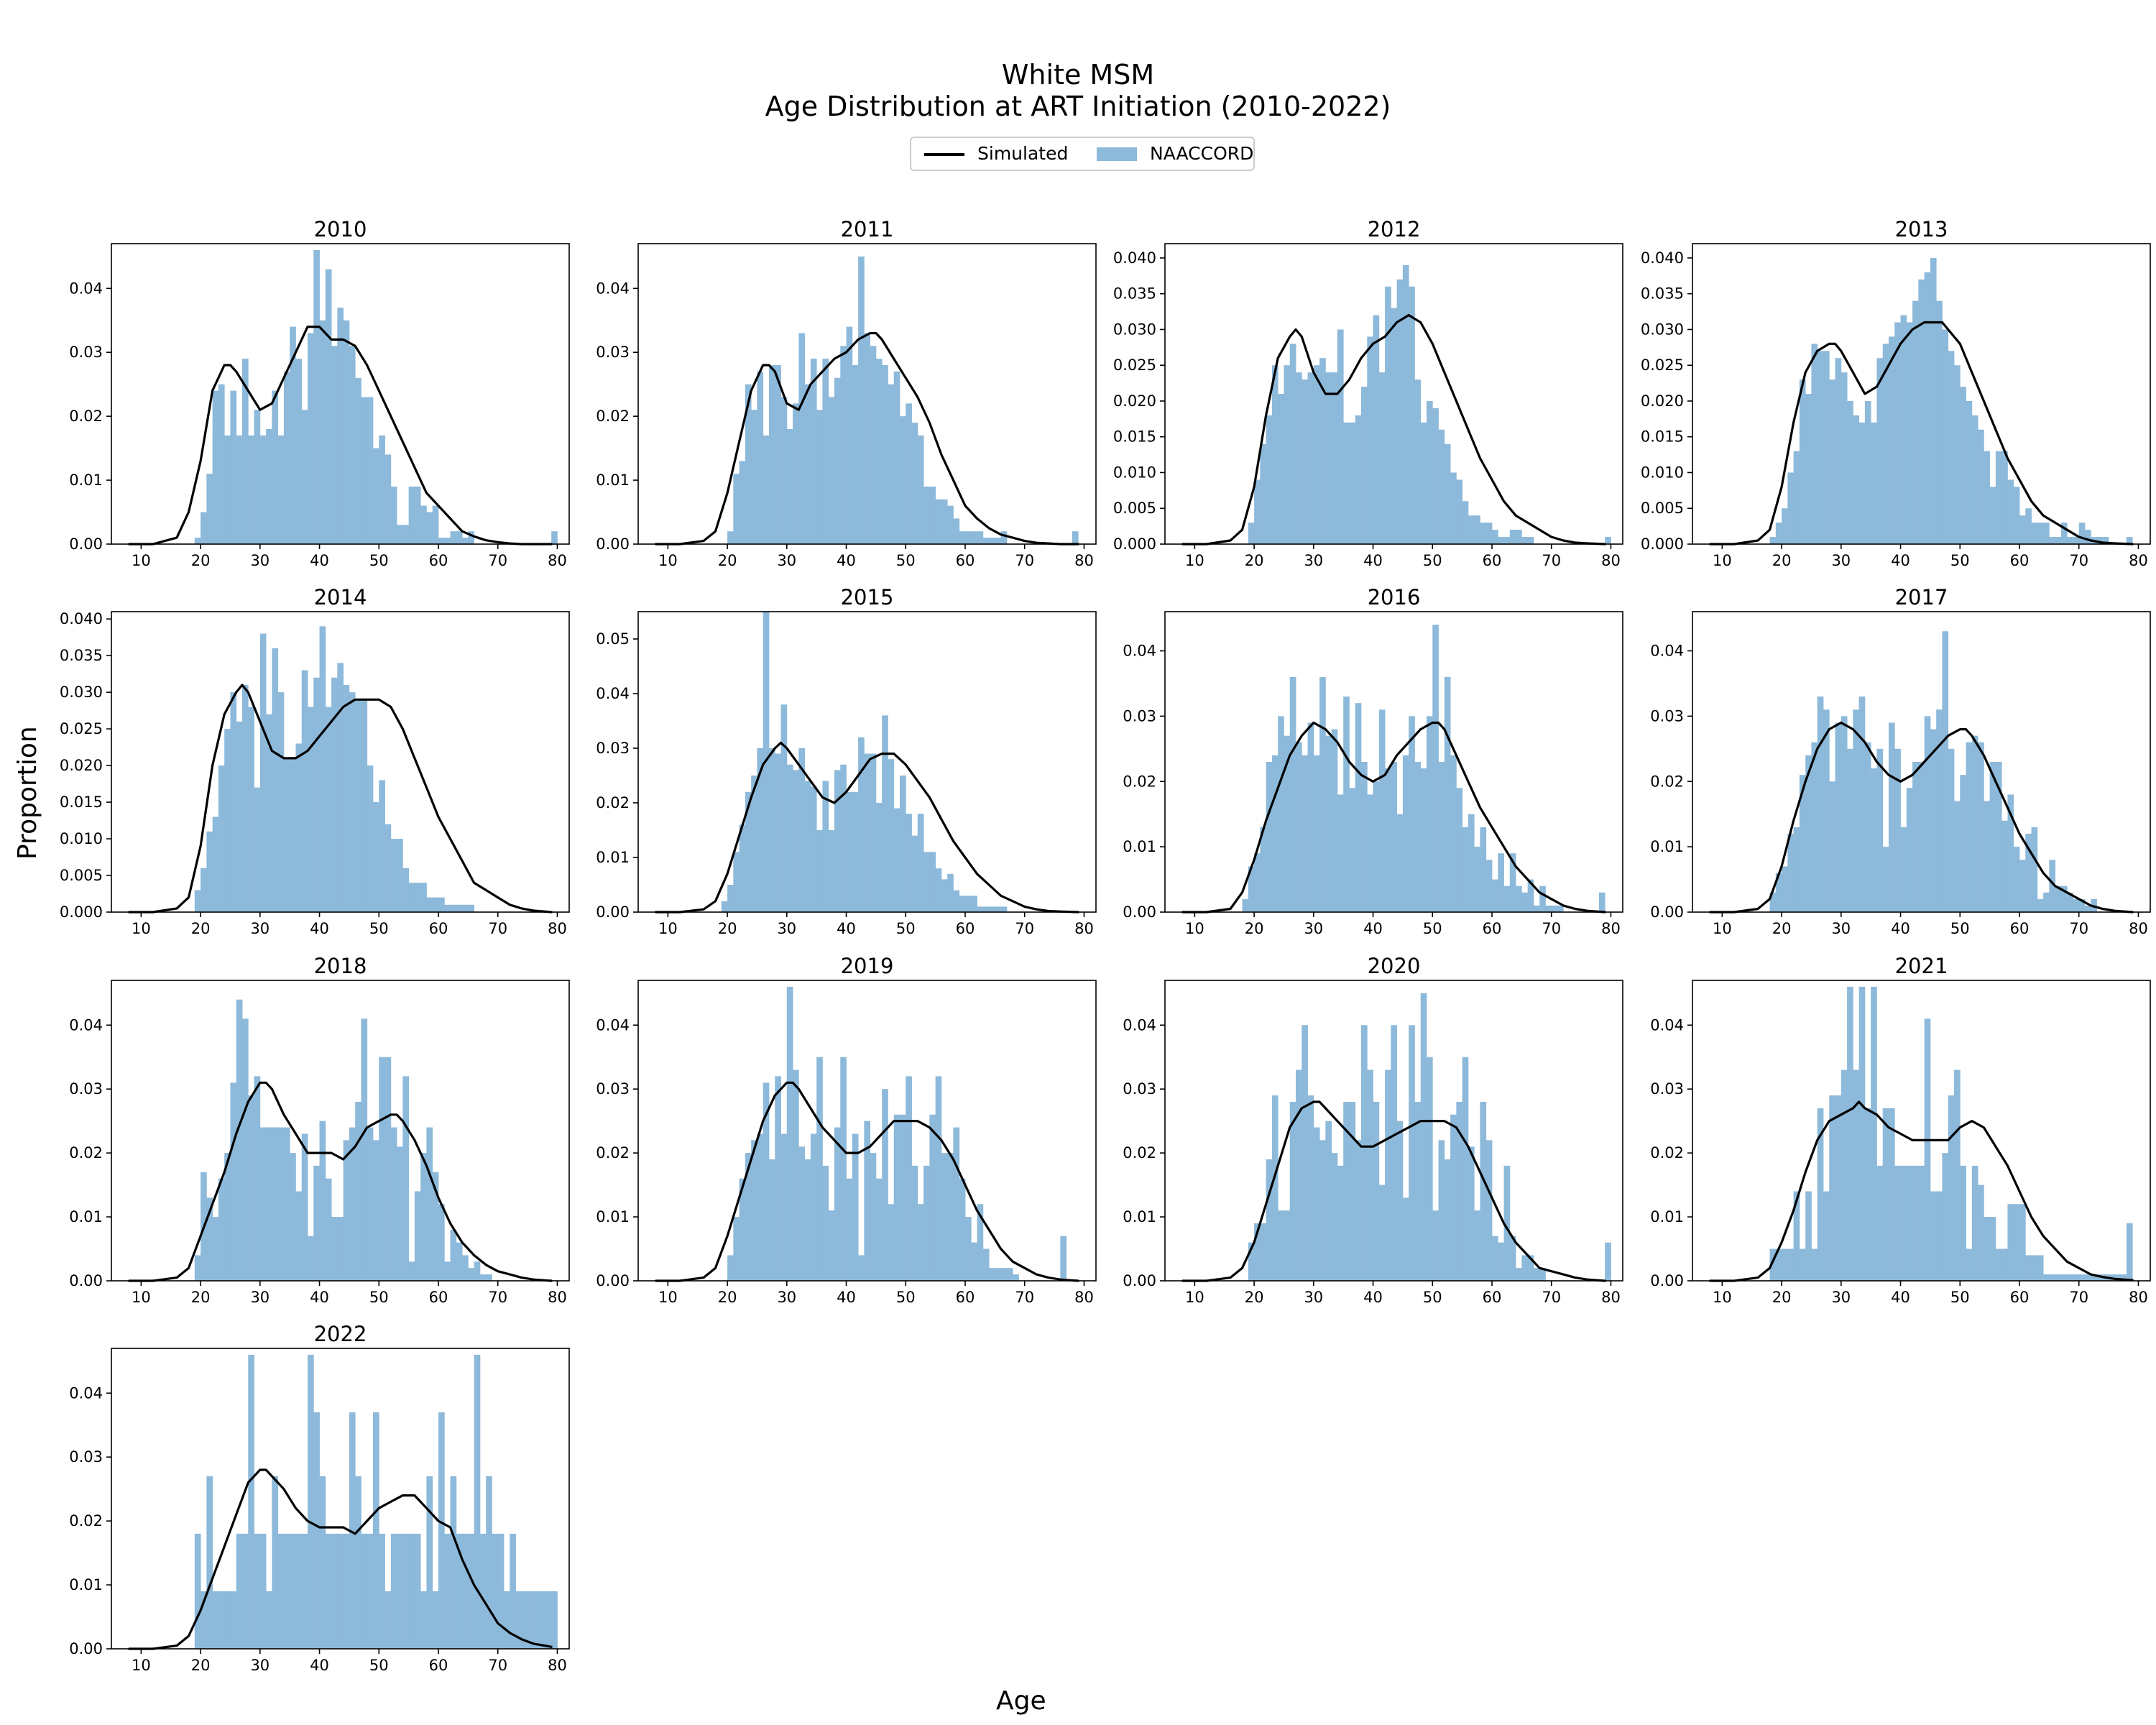  I want to click on y-tick-label: 0.035, so click(1134, 294).